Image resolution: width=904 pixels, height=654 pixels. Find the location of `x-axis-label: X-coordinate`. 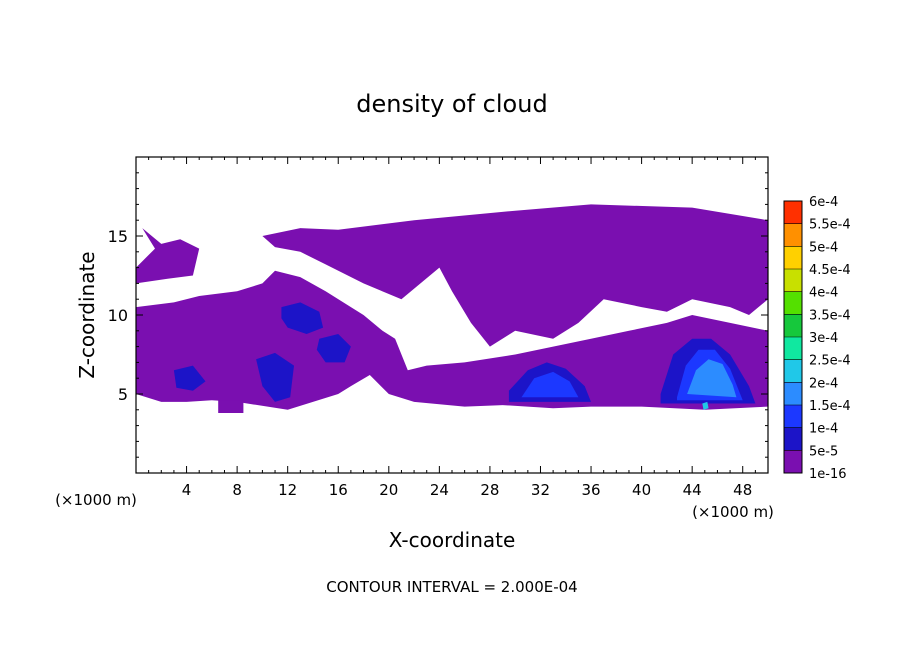

x-axis-label: X-coordinate is located at coordinates (452, 540).